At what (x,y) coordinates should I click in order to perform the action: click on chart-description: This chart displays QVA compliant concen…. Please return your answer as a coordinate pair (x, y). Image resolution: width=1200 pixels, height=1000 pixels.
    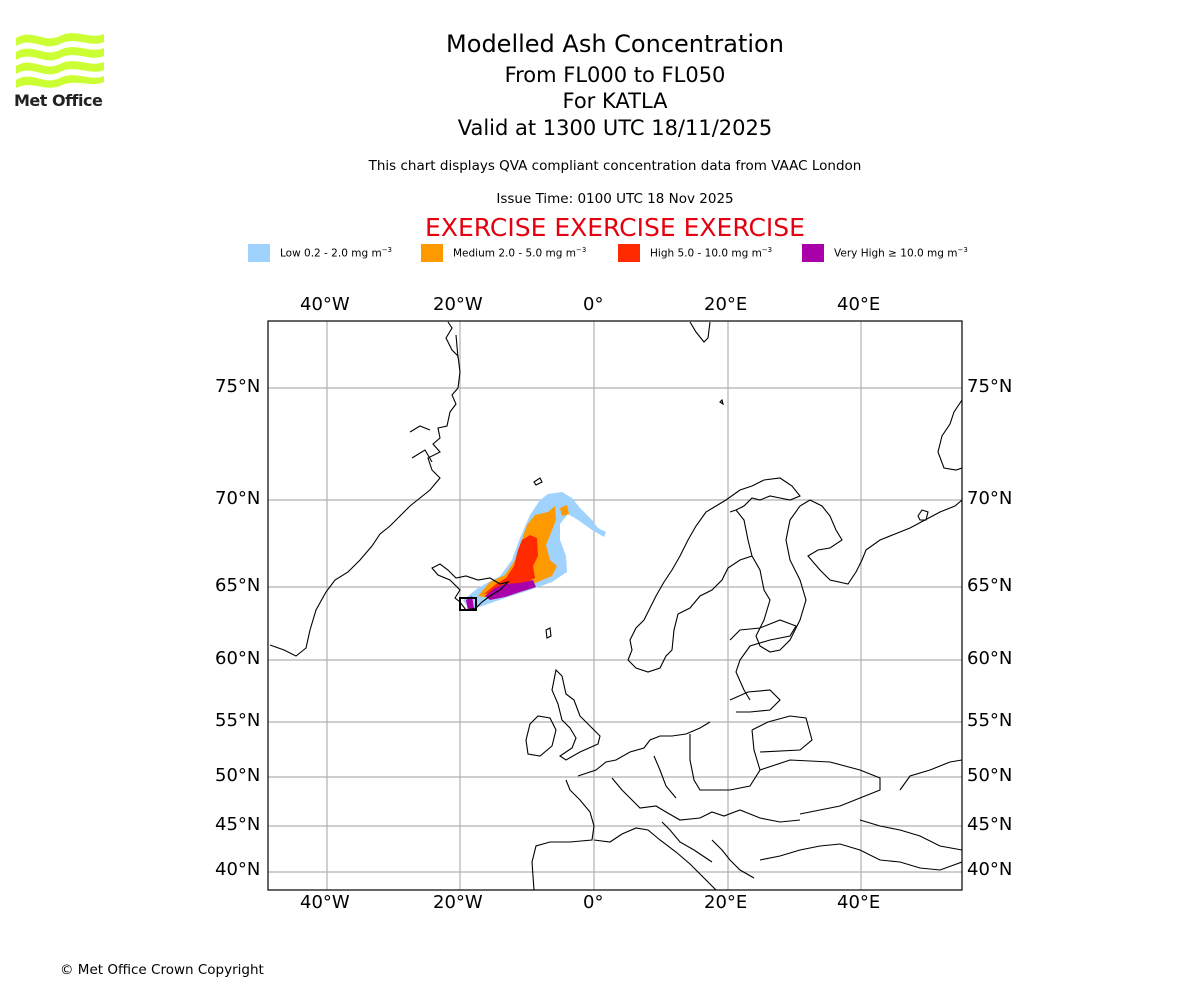
    Looking at the image, I should click on (615, 166).